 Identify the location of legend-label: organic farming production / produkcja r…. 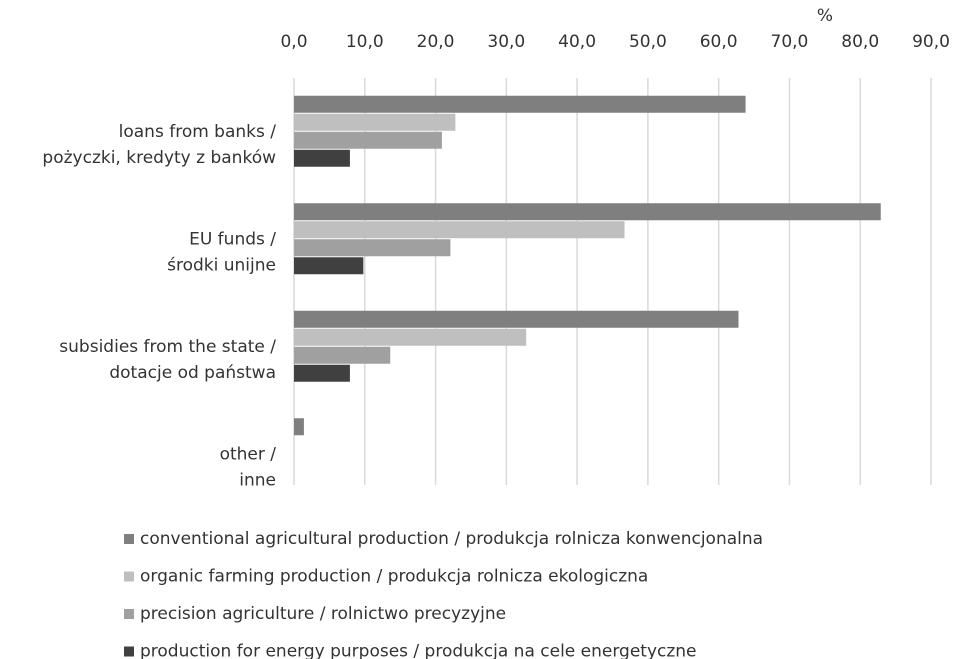
(394, 577).